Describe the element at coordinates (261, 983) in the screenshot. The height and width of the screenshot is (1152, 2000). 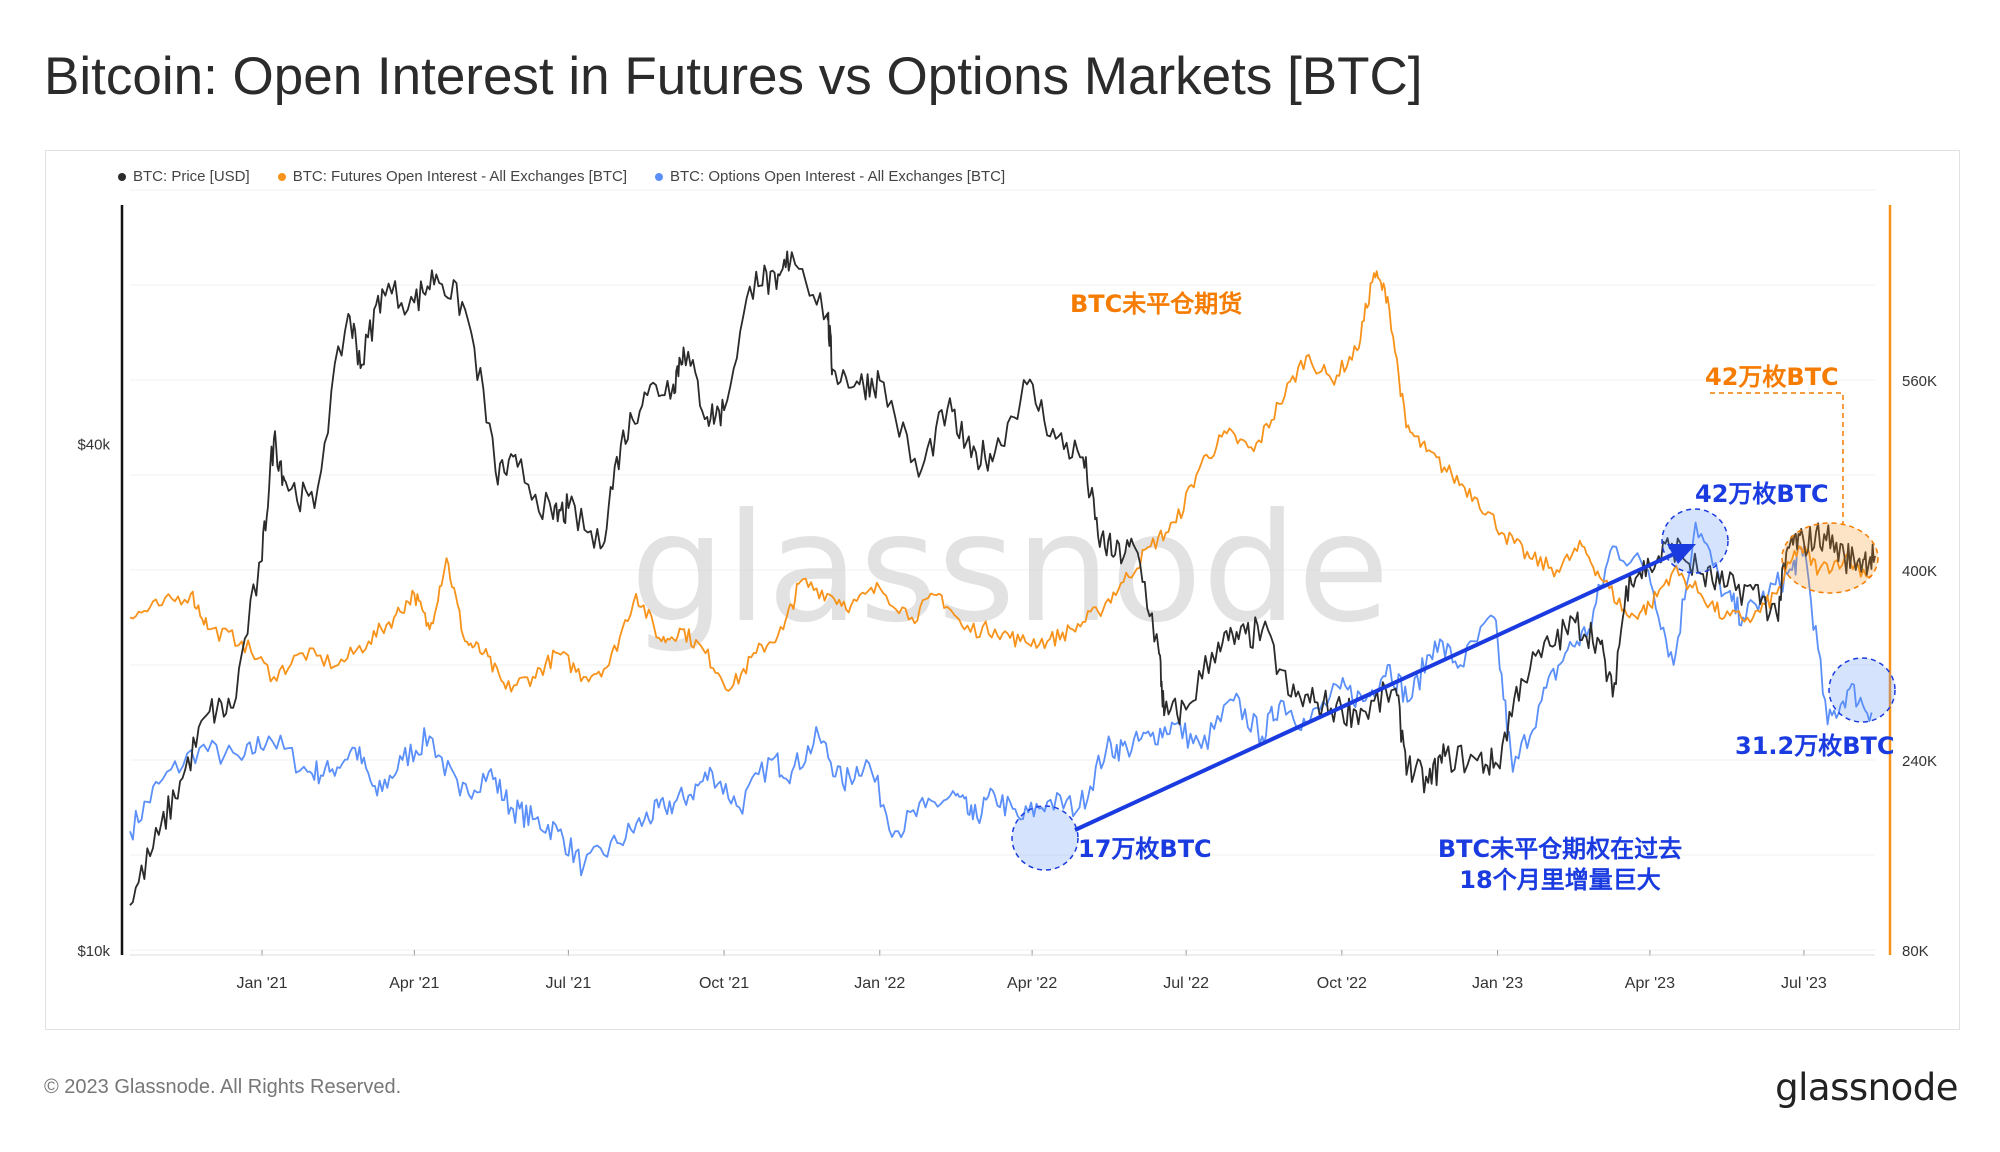
I see `x-tick-label: Jan '21` at that location.